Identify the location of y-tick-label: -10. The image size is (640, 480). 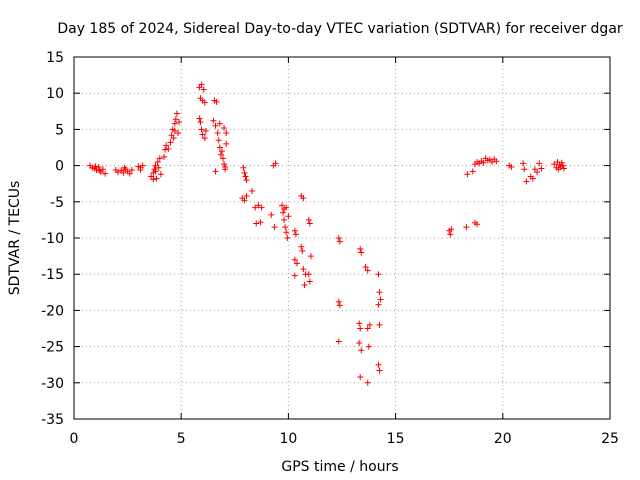
(52, 239).